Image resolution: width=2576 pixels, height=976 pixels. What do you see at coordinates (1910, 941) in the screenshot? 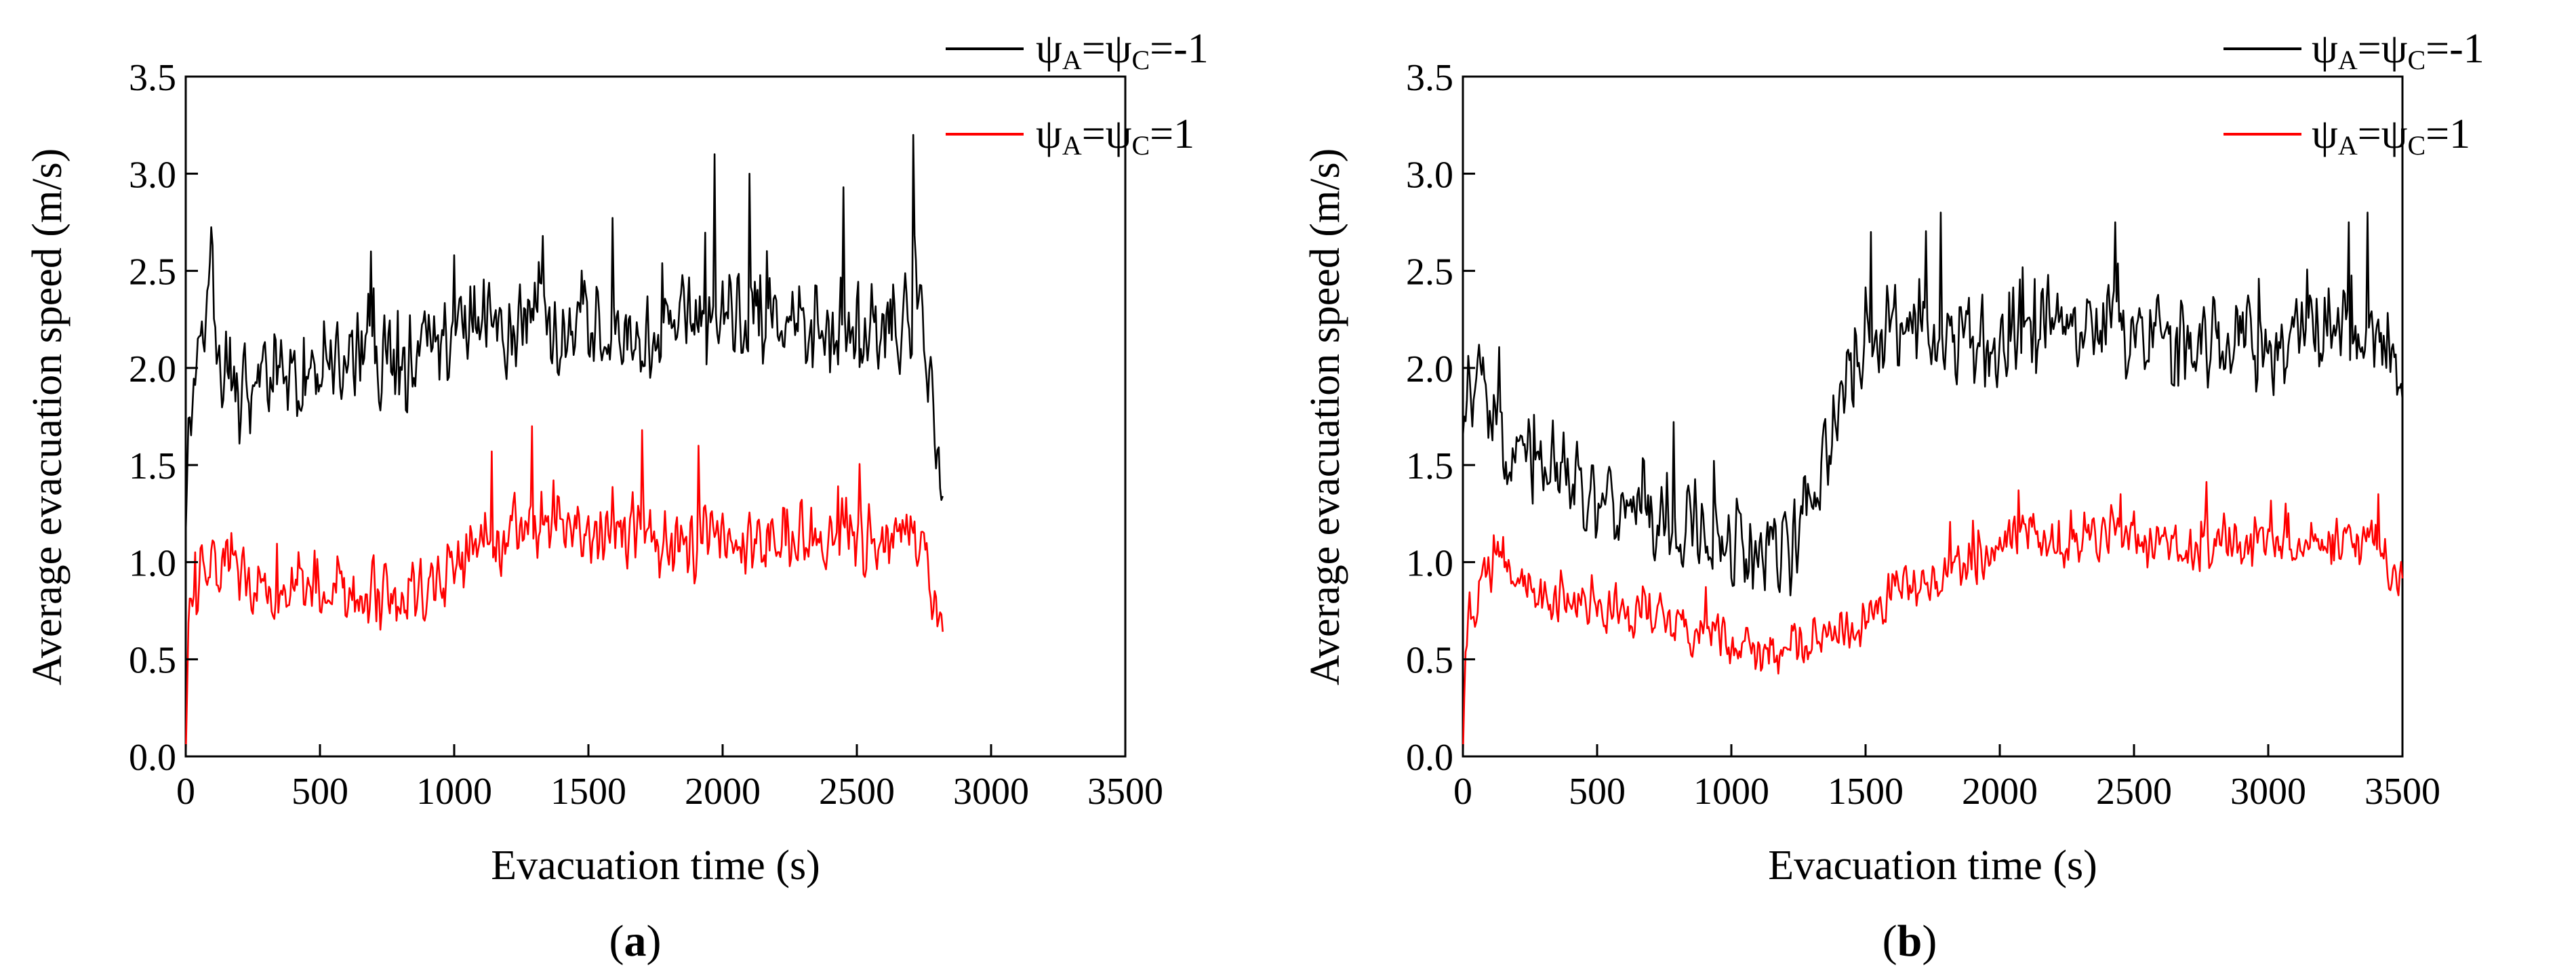
I see `panel-caption: (b)` at bounding box center [1910, 941].